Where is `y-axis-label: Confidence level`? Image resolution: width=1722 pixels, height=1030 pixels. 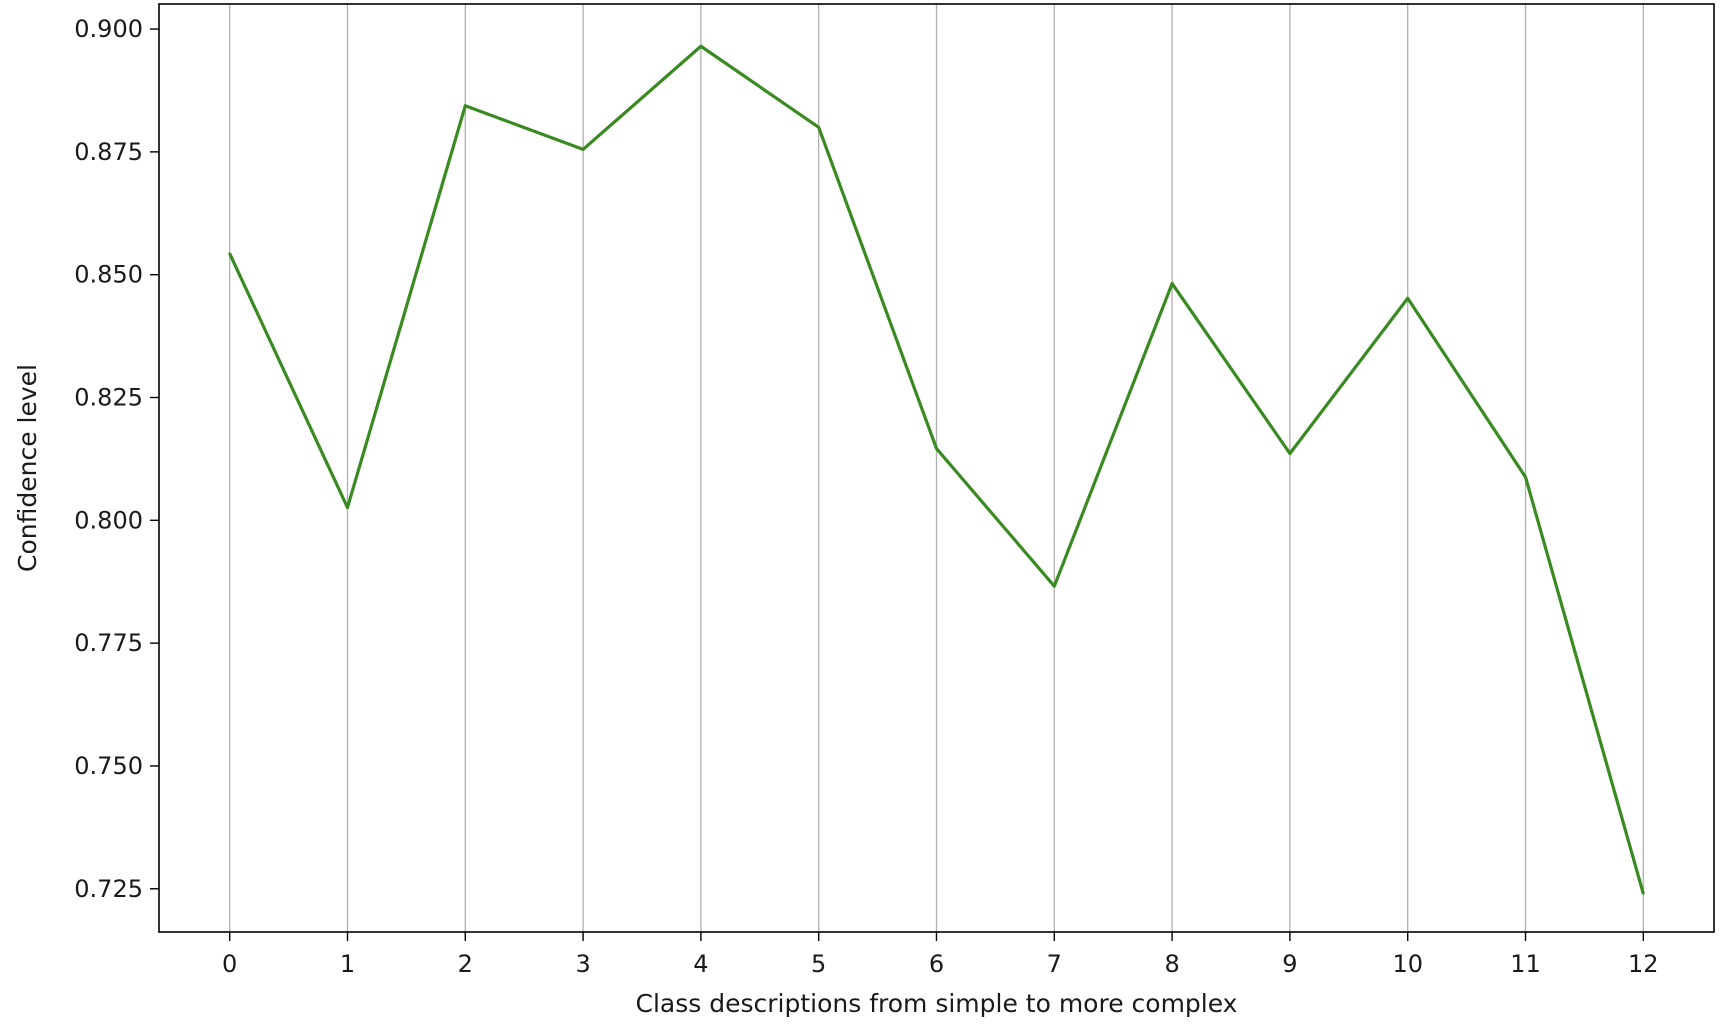
y-axis-label: Confidence level is located at coordinates (27, 468).